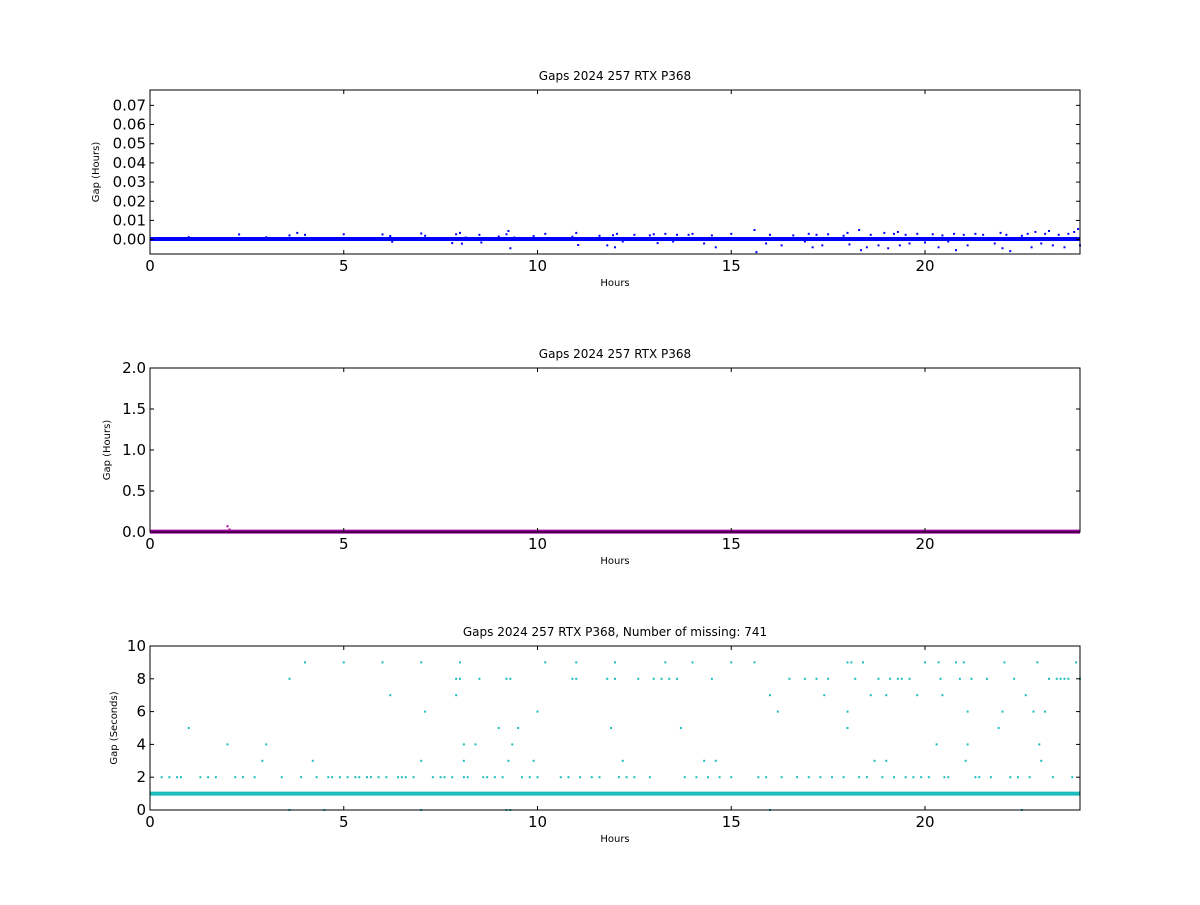 Image resolution: width=1200 pixels, height=905 pixels. Describe the element at coordinates (141, 712) in the screenshot. I see `y-tick-label: 6` at that location.